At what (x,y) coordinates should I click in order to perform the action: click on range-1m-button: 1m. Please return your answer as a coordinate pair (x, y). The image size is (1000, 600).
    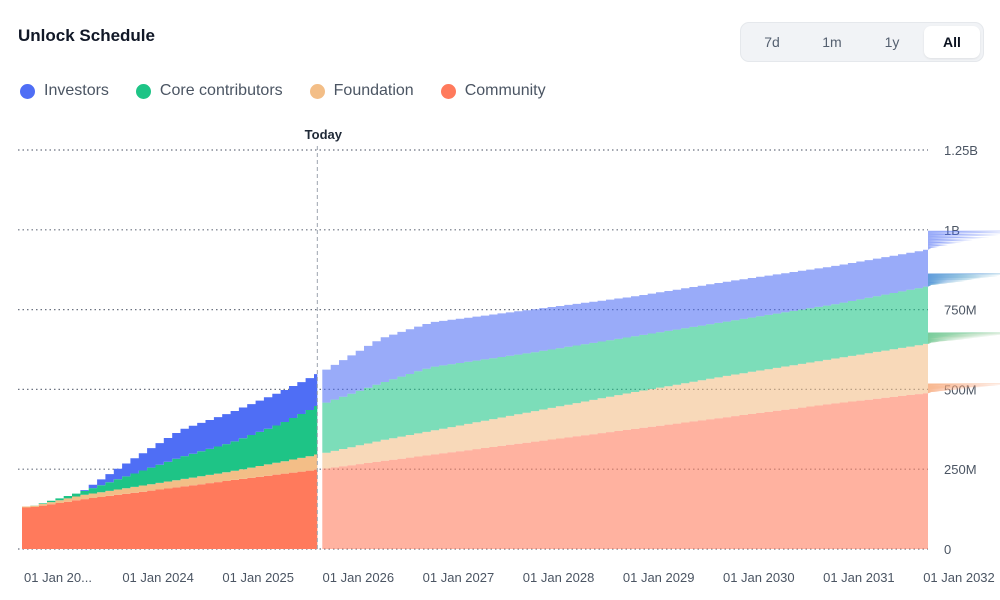
    Looking at the image, I should click on (832, 42).